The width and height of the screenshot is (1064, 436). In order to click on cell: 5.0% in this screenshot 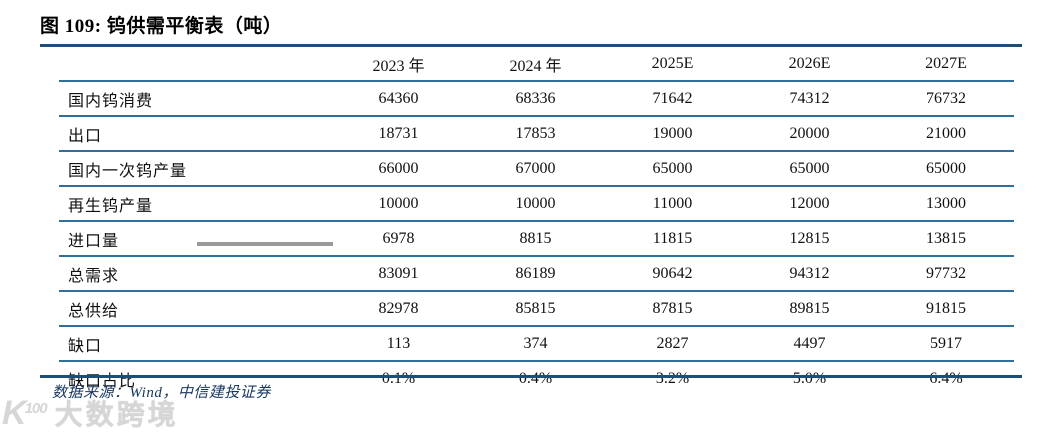, I will do `click(809, 378)`.